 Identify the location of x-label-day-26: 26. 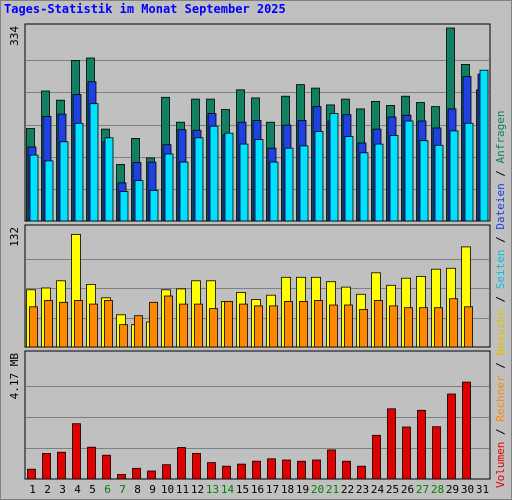
(407, 489).